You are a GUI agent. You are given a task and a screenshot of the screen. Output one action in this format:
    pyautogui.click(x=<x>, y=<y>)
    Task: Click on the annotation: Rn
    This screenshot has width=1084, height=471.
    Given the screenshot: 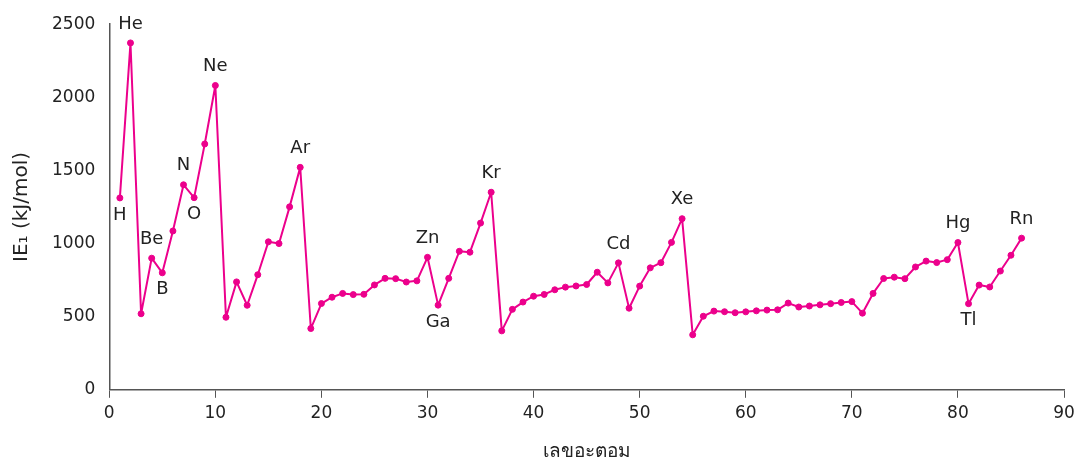 What is the action you would take?
    pyautogui.click(x=1021, y=217)
    